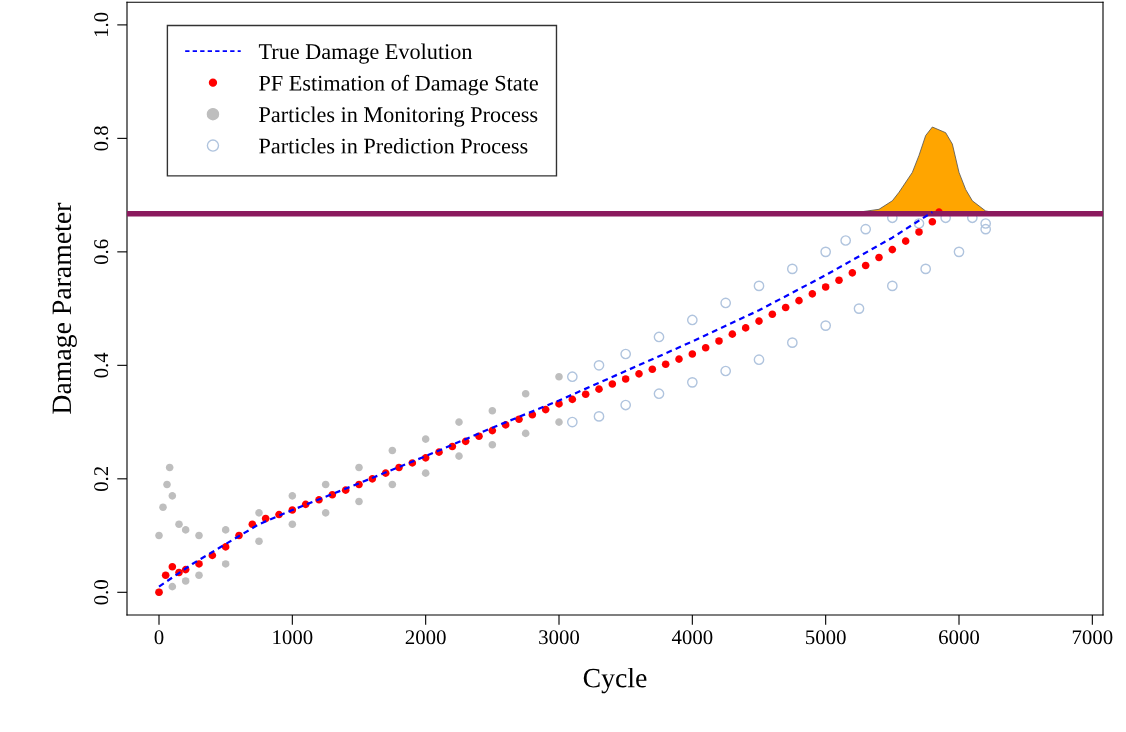  I want to click on legend-label: Particles in Prediction Process, so click(393, 145).